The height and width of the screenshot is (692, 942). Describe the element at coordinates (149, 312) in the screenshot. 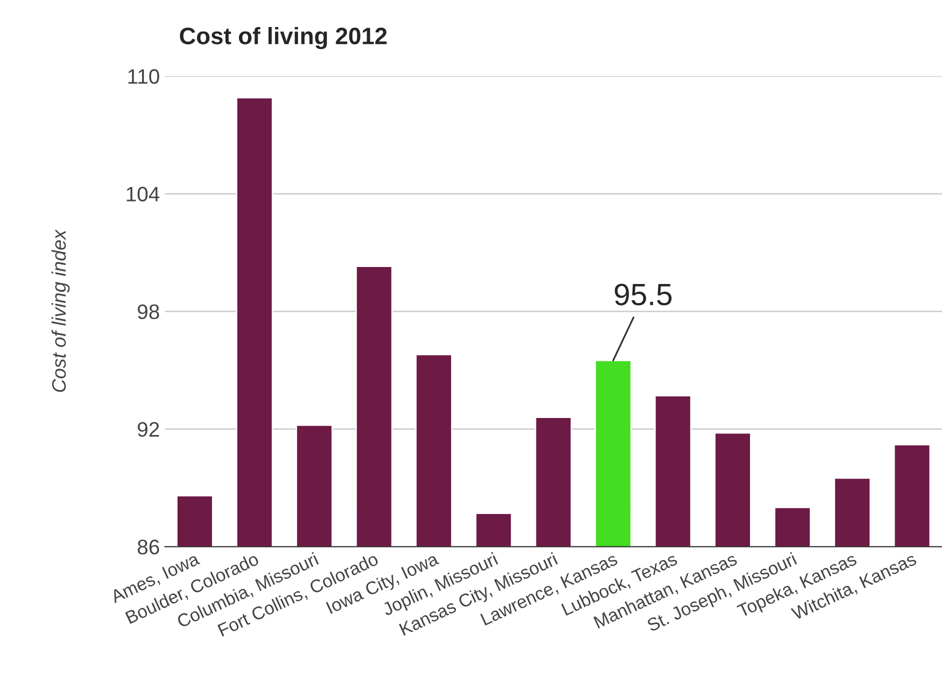

I see `y-tick-label: 98` at that location.